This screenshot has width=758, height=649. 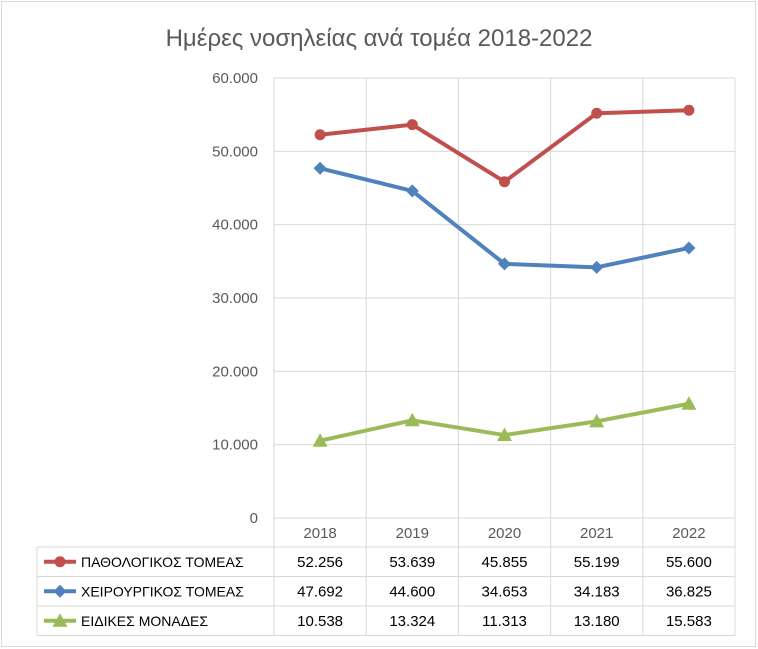 I want to click on x-tick-label: 2022, so click(x=688, y=533).